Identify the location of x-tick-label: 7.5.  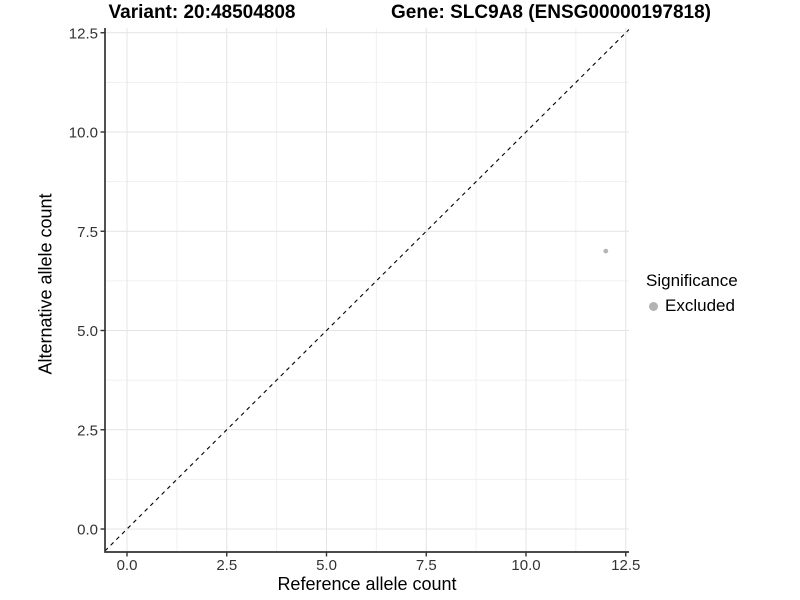
(426, 565).